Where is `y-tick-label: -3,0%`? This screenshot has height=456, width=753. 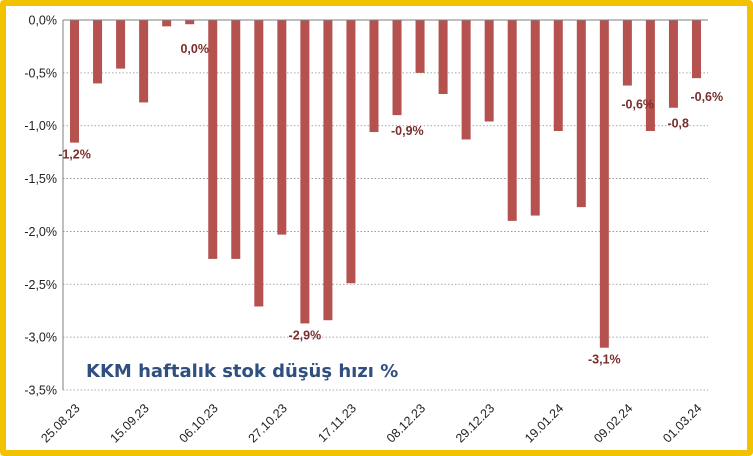 y-tick-label: -3,0% is located at coordinates (40, 338).